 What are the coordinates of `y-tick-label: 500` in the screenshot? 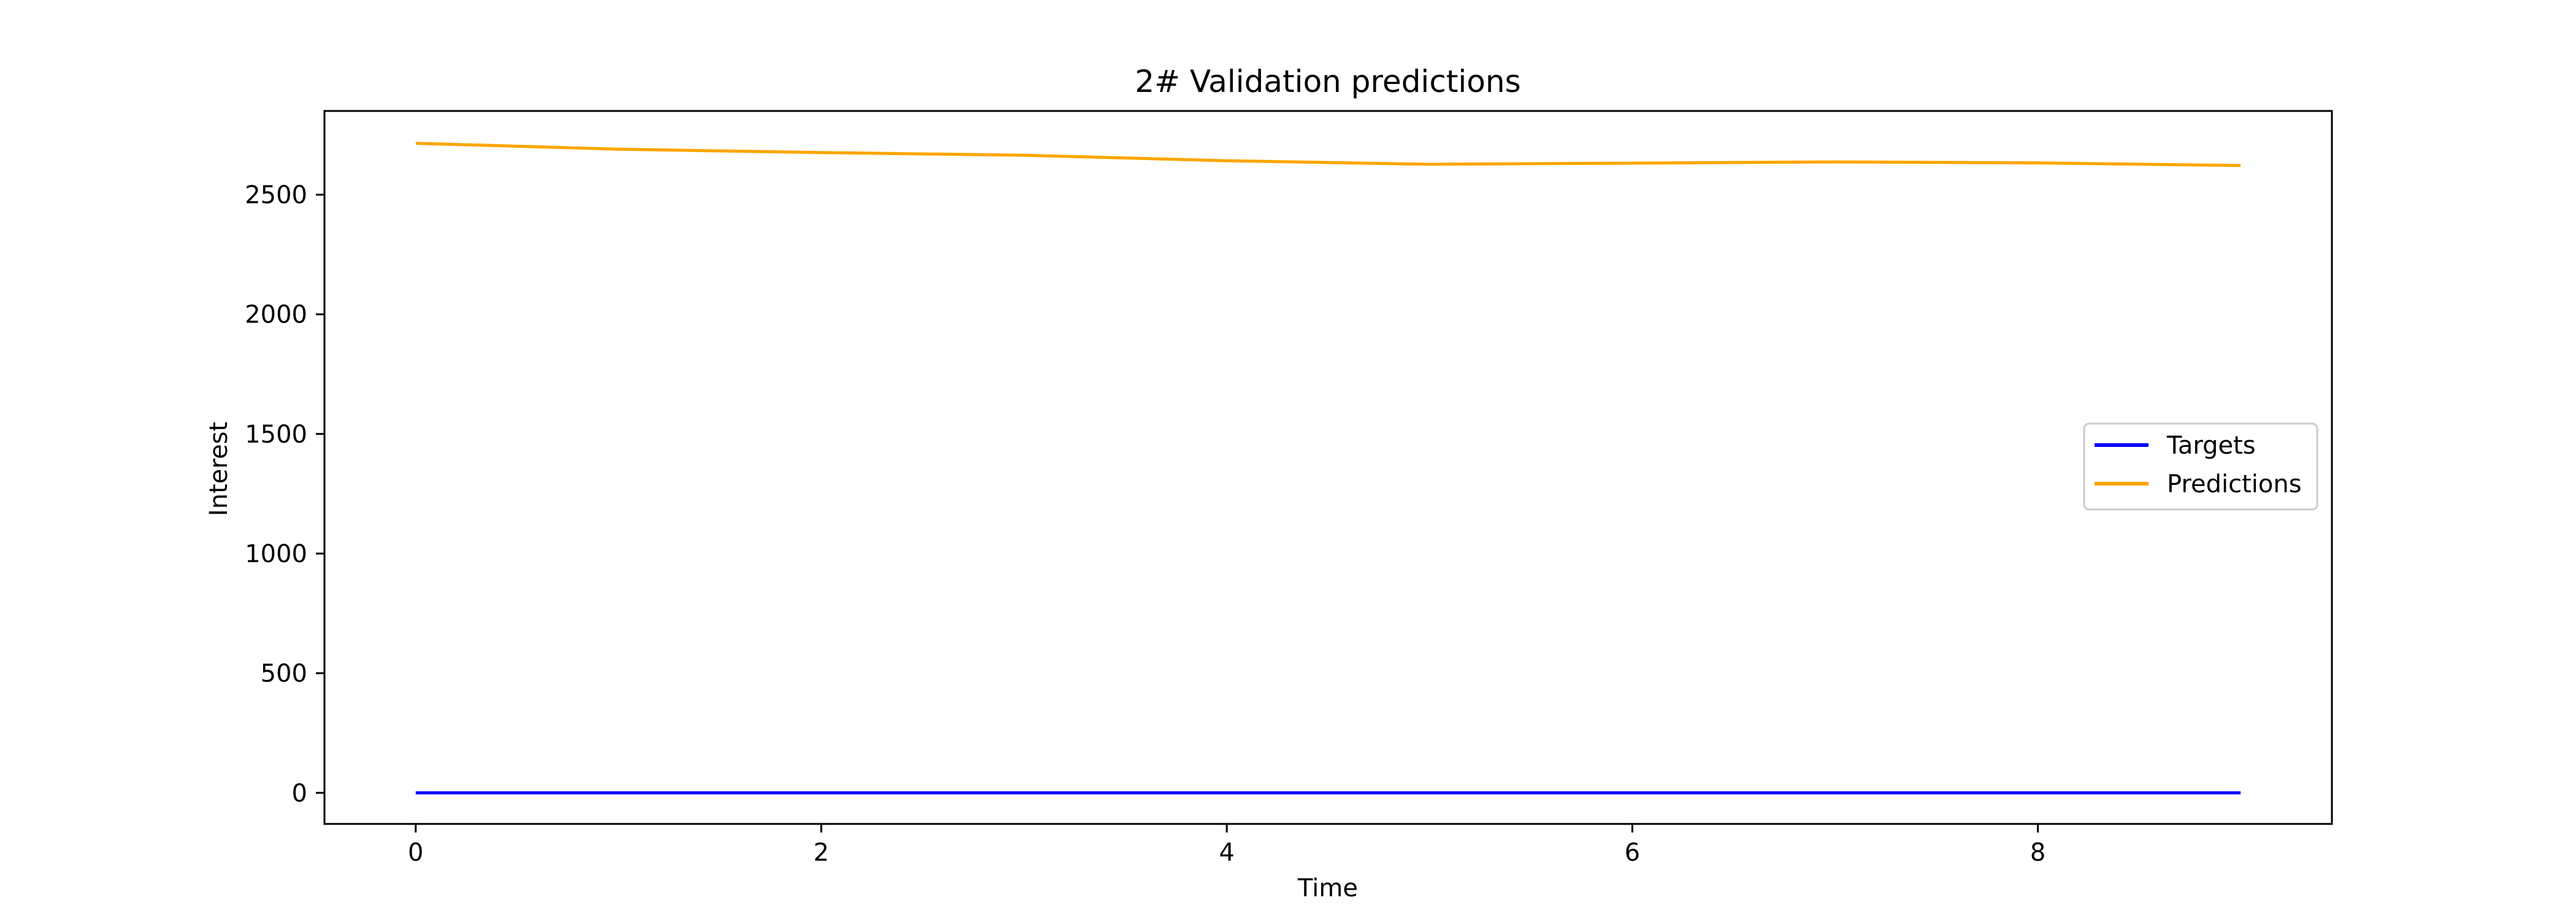 It's located at (284, 674).